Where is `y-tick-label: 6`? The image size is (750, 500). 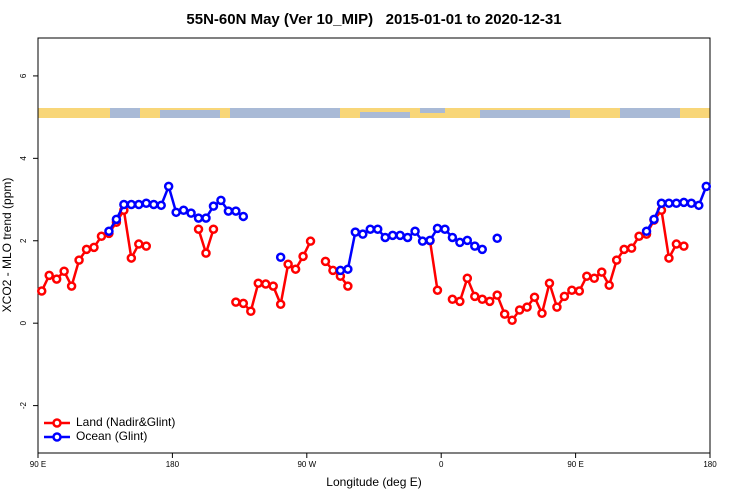 y-tick-label: 6 is located at coordinates (23, 75).